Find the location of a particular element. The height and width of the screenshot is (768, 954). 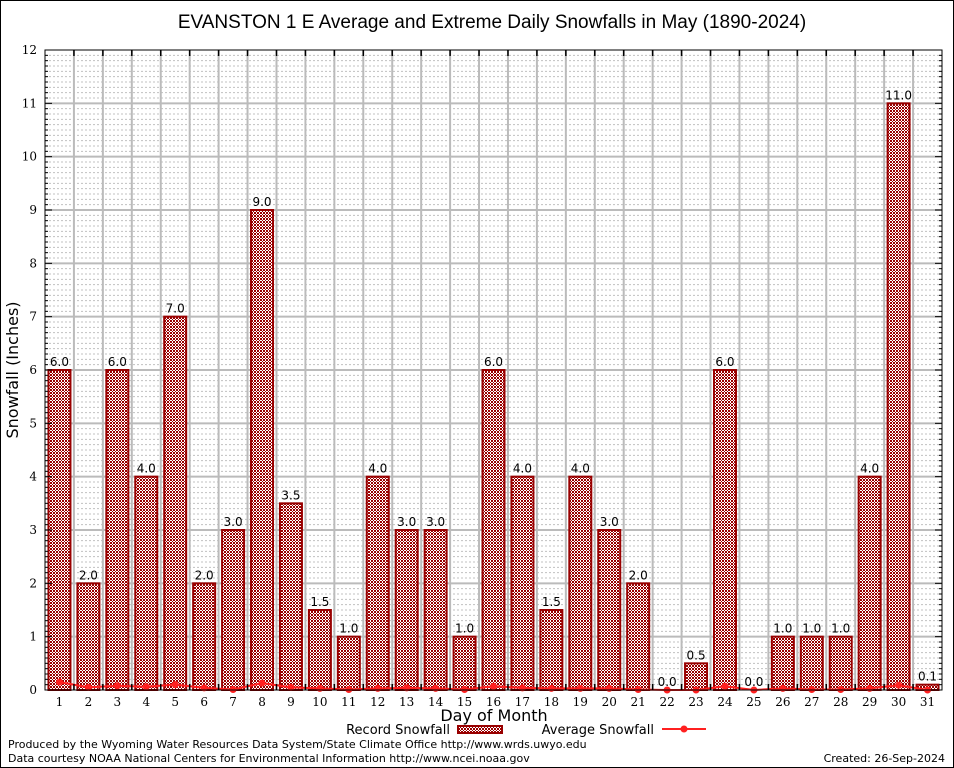

y-tick-label: 11 is located at coordinates (29, 103).